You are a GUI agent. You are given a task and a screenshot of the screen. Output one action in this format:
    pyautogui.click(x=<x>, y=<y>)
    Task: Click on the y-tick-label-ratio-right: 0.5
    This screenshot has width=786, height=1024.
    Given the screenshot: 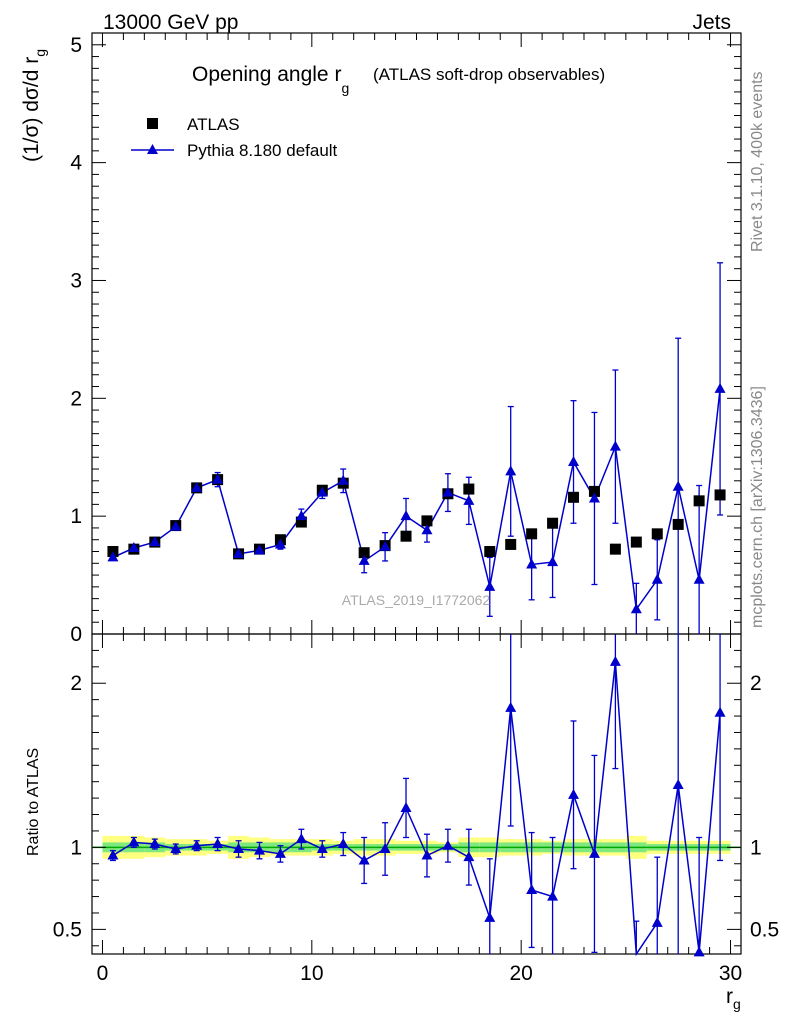 What is the action you would take?
    pyautogui.click(x=764, y=929)
    